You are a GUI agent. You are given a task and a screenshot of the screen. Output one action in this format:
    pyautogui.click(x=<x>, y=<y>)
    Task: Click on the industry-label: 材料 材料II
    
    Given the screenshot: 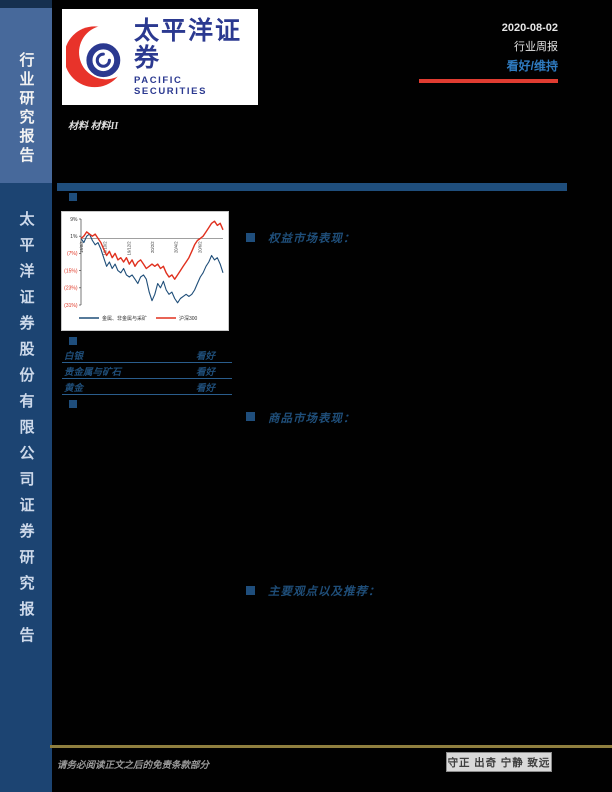 What is the action you would take?
    pyautogui.click(x=93, y=126)
    